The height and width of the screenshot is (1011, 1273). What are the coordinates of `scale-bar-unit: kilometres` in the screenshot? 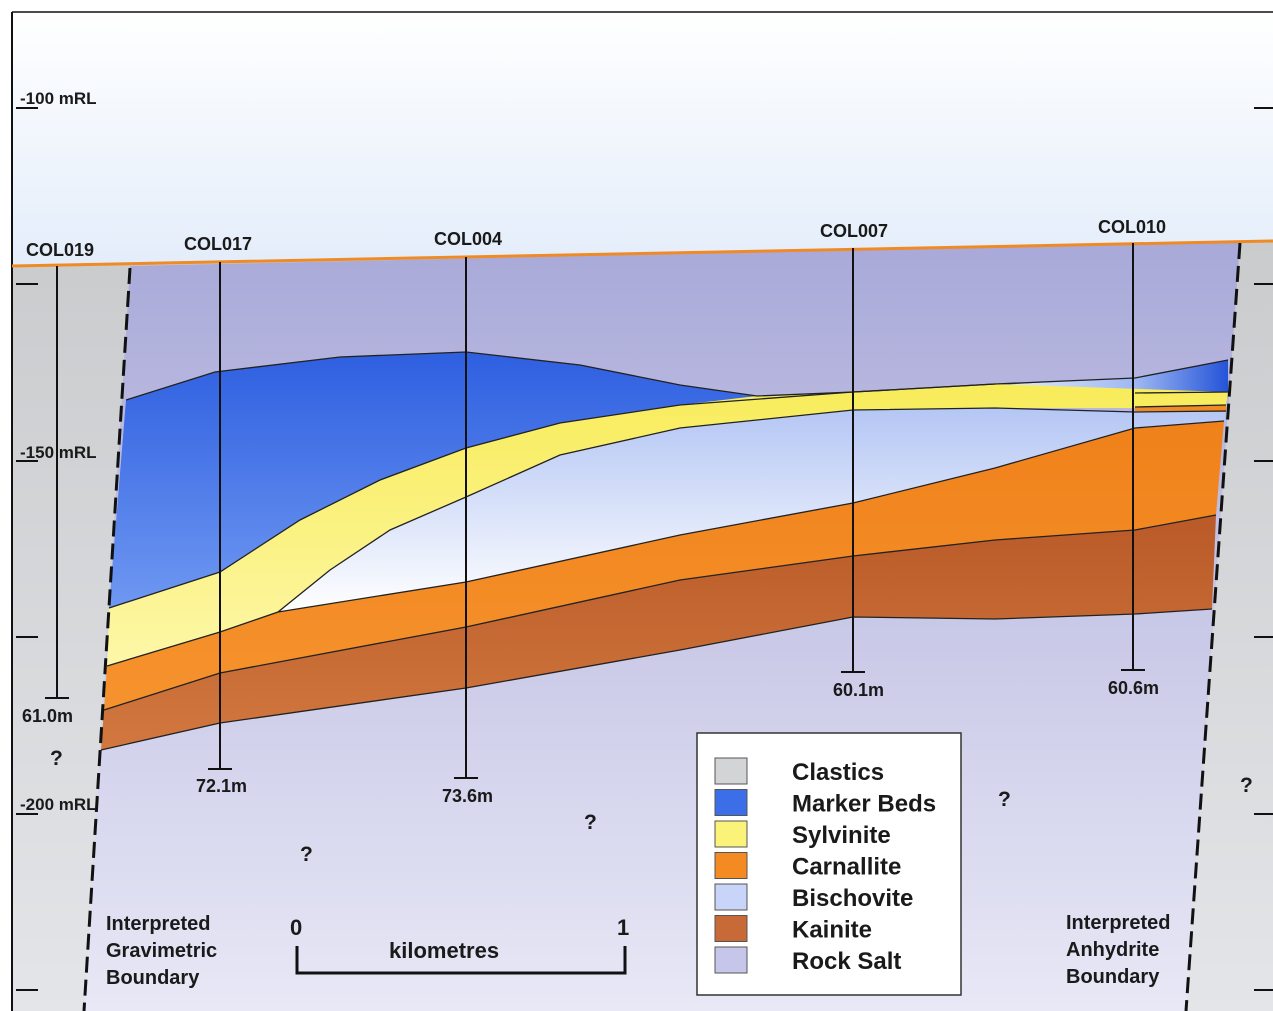 It's located at (444, 950).